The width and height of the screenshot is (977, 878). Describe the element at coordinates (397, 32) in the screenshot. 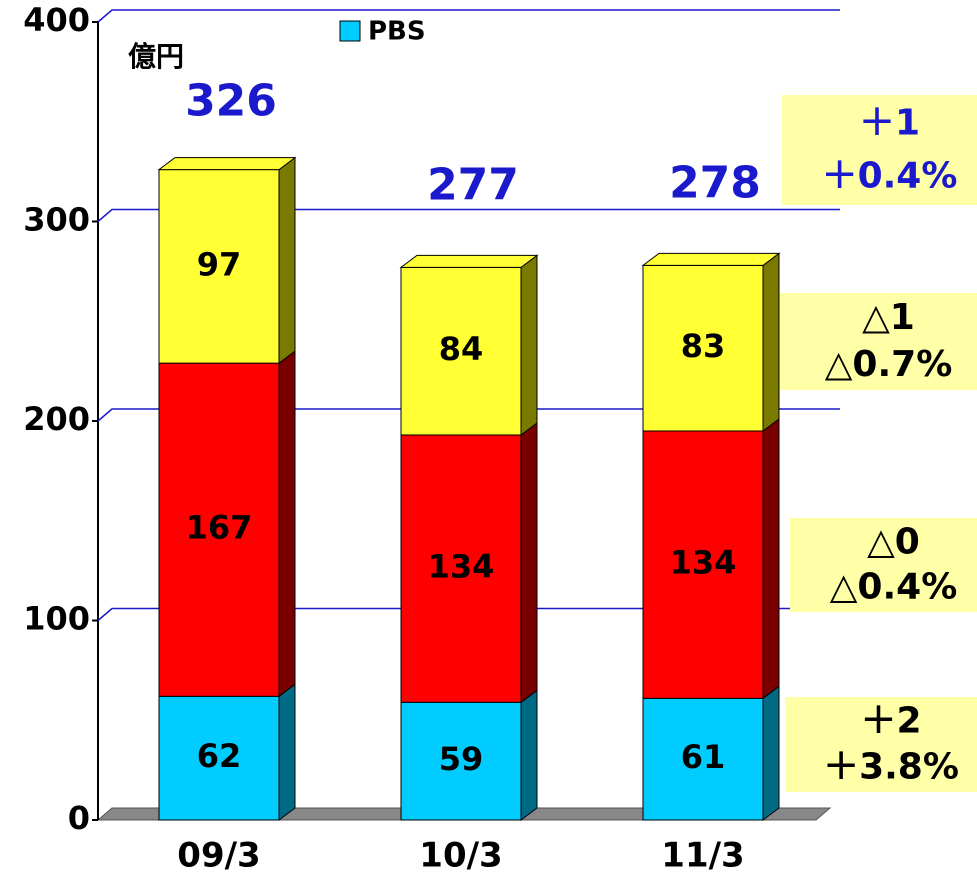

I see `legend-label: PBS` at that location.